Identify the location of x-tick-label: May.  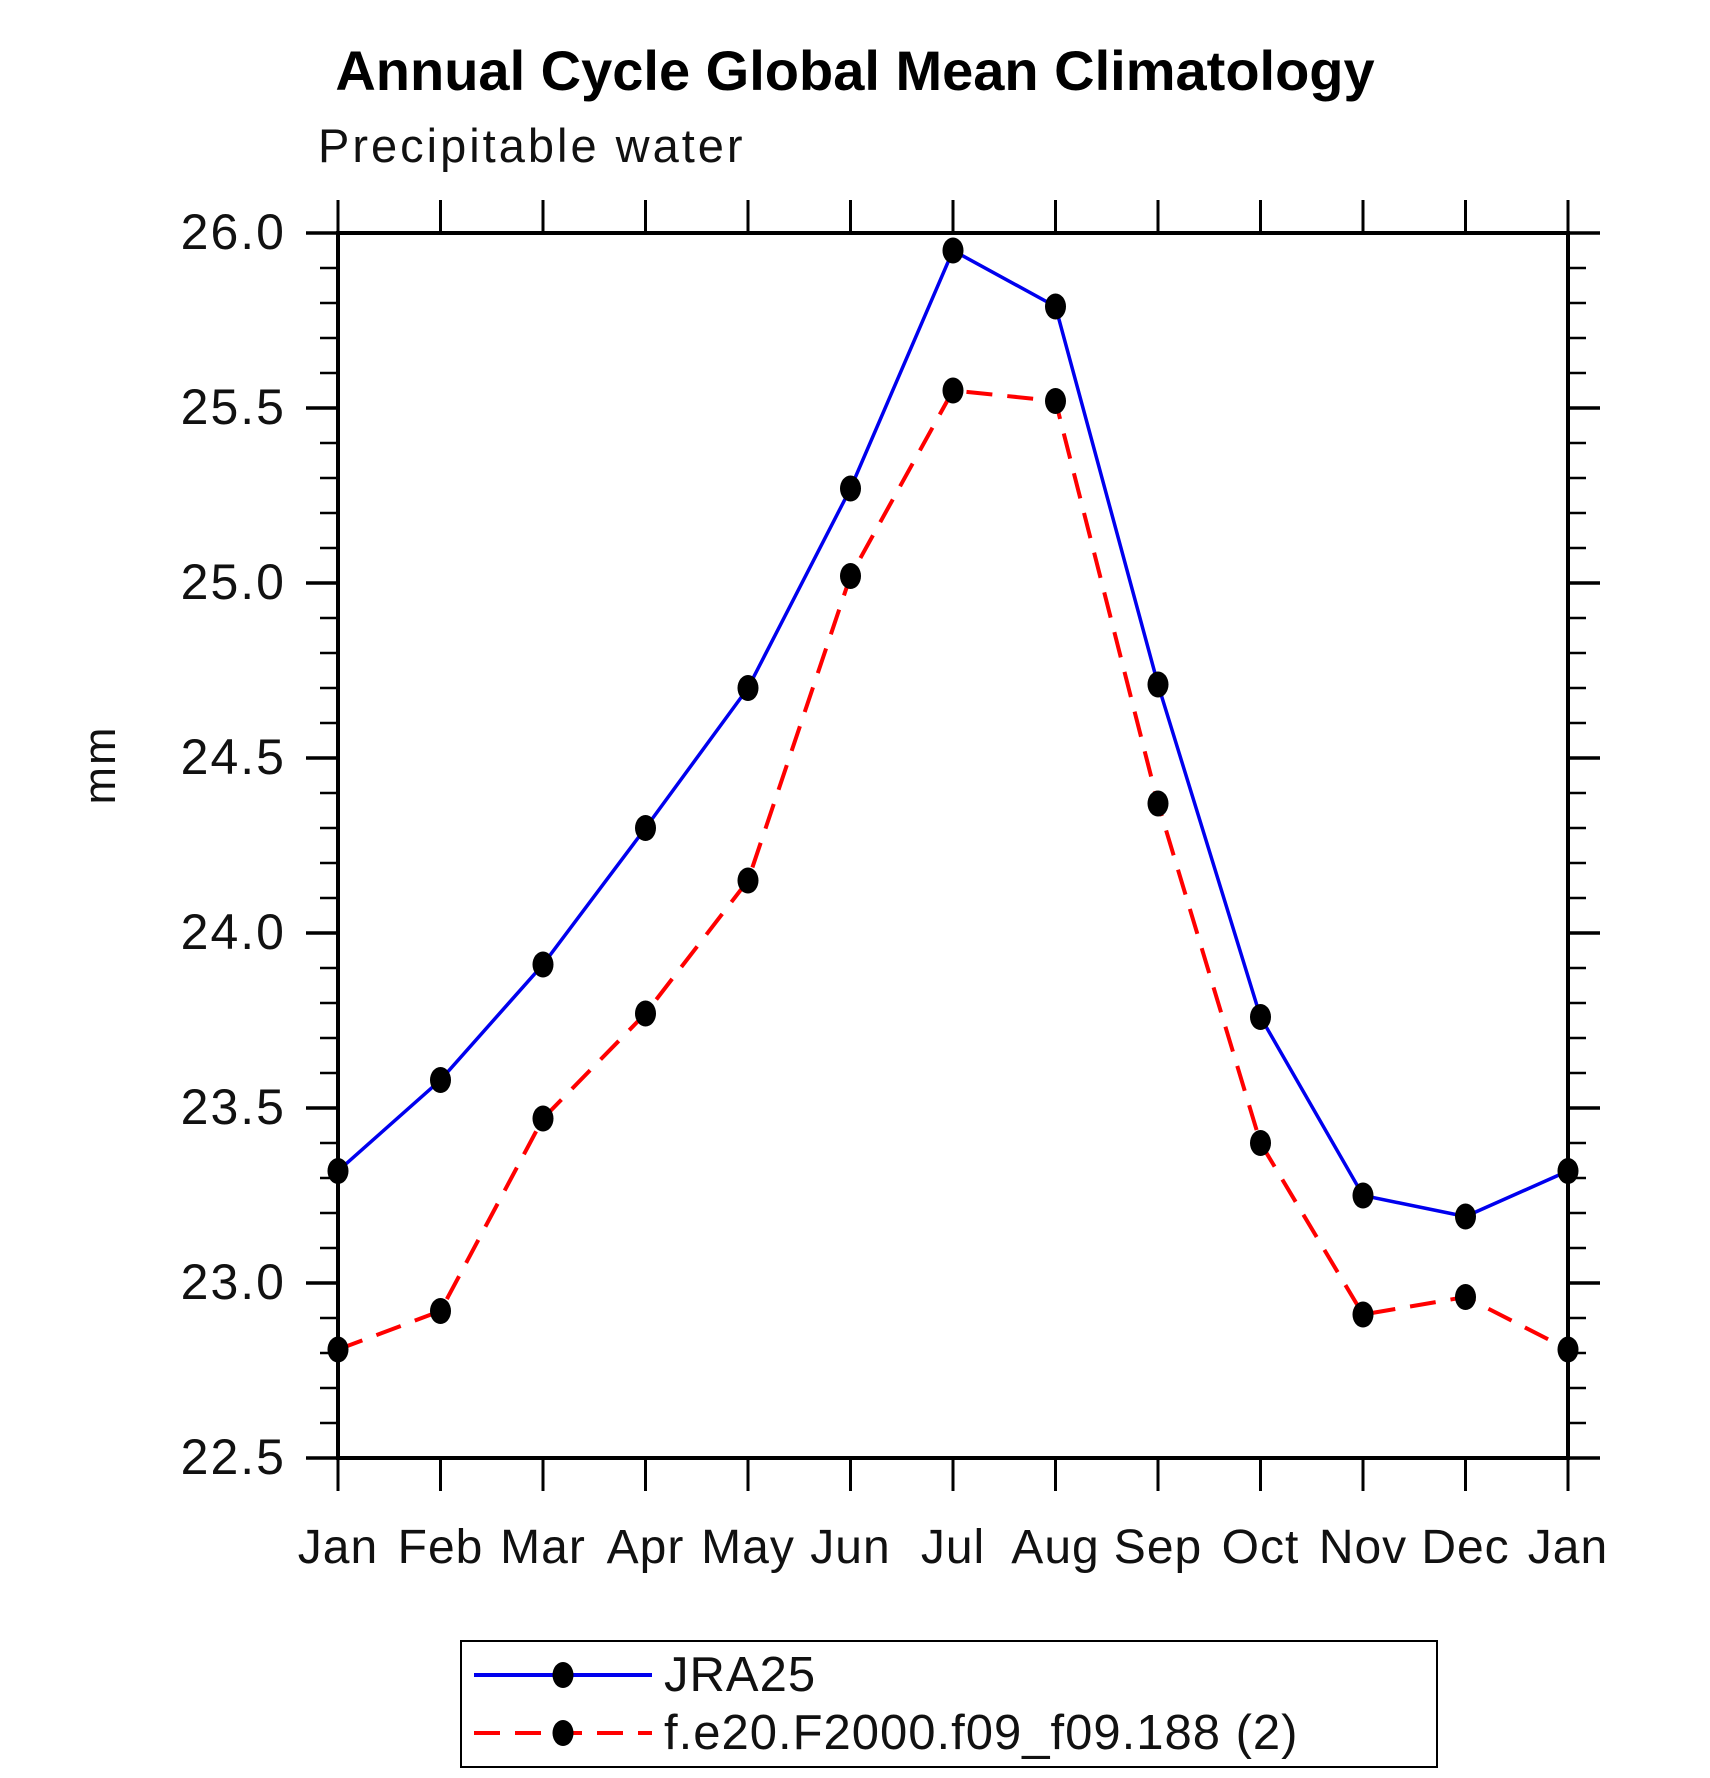
(748, 1547).